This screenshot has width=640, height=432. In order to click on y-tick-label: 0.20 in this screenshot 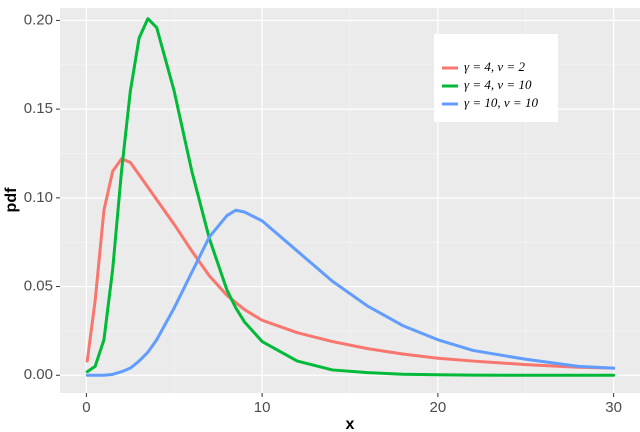, I will do `click(38, 19)`.